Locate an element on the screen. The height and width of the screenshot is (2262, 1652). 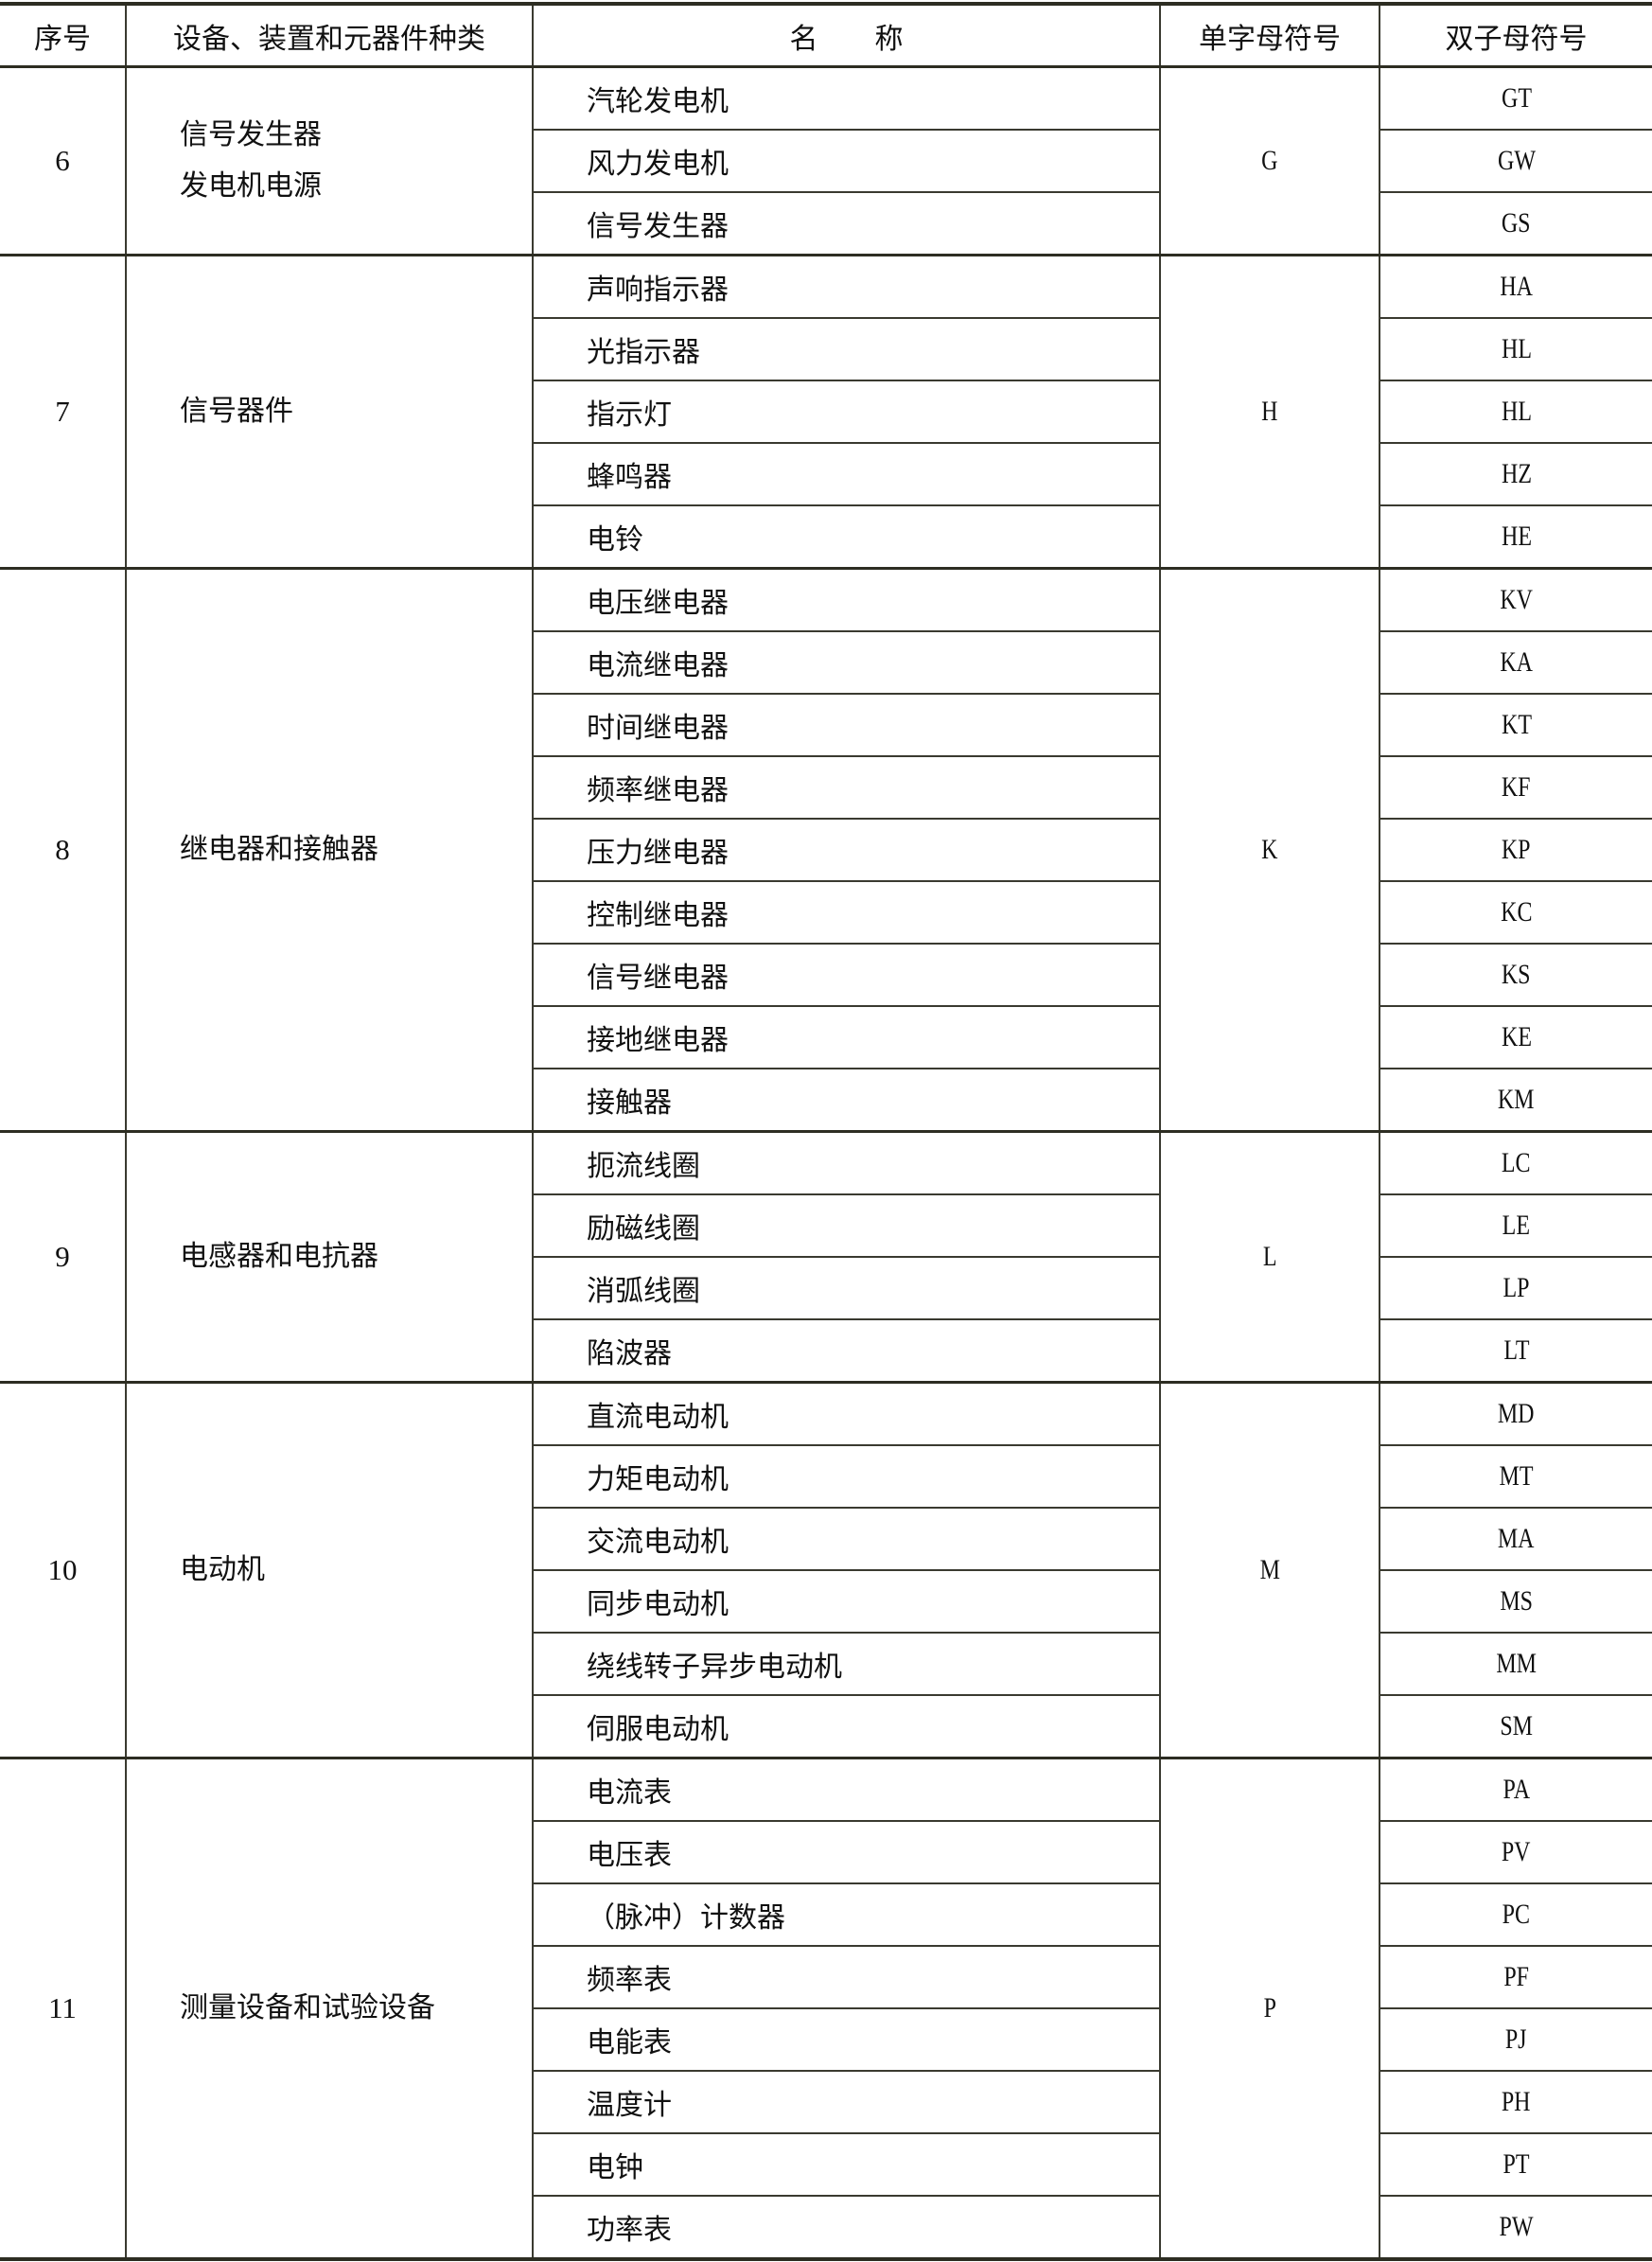
group-category: 信号器件 is located at coordinates (329, 412).